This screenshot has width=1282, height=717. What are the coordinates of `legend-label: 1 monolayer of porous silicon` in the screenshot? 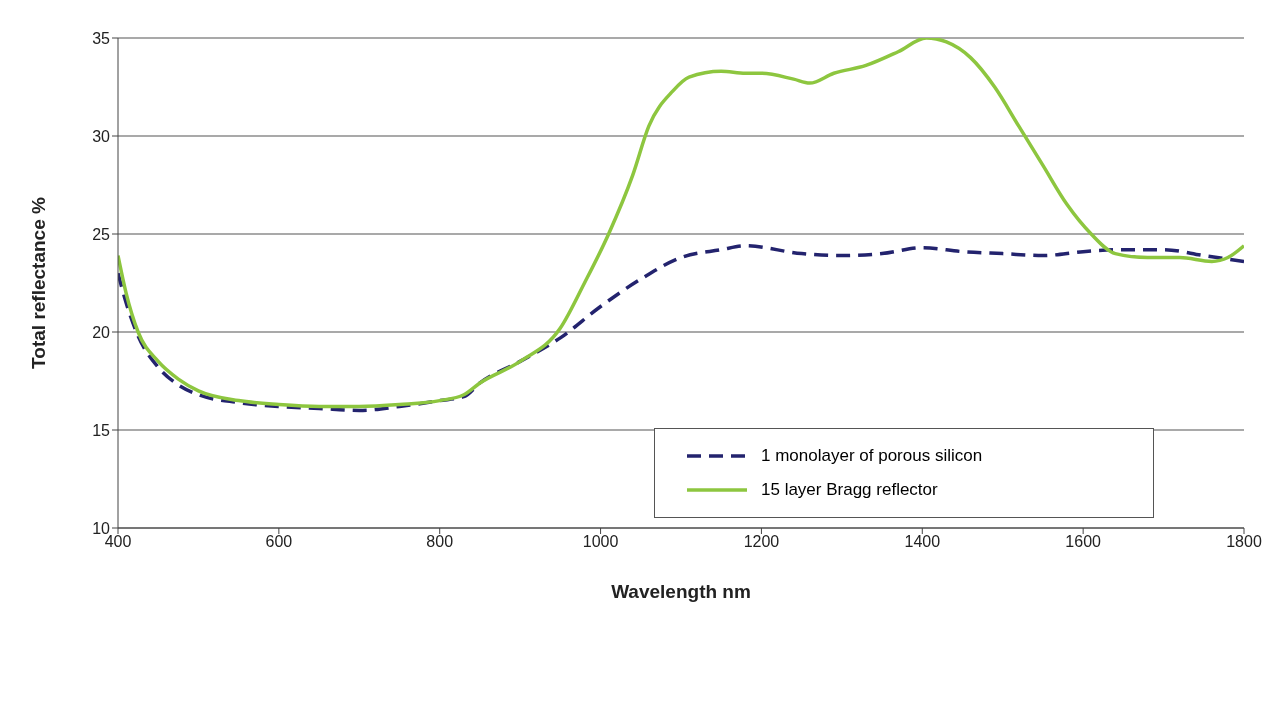 It's located at (872, 456).